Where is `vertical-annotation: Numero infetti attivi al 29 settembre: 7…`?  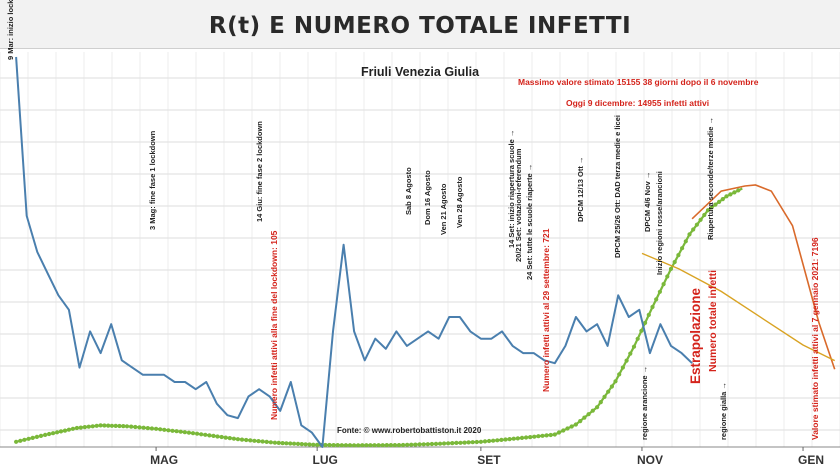
vertical-annotation: Numero infetti attivi al 29 settembre: 7… is located at coordinates (546, 310).